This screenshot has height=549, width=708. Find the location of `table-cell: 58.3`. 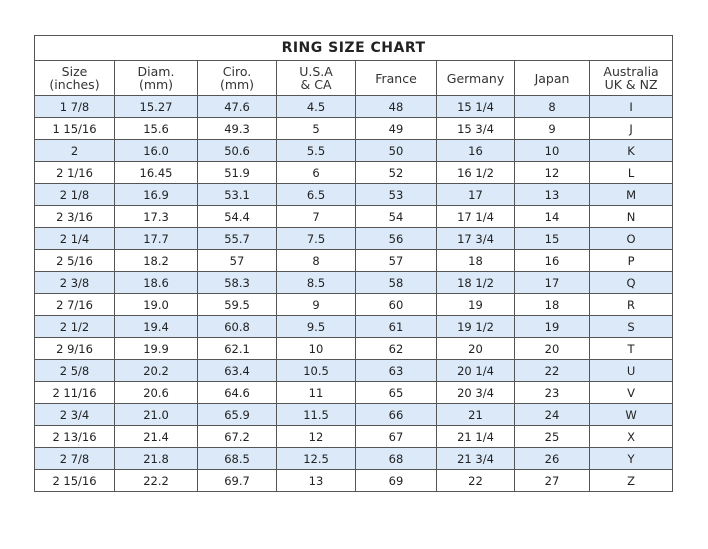

table-cell: 58.3 is located at coordinates (237, 282).